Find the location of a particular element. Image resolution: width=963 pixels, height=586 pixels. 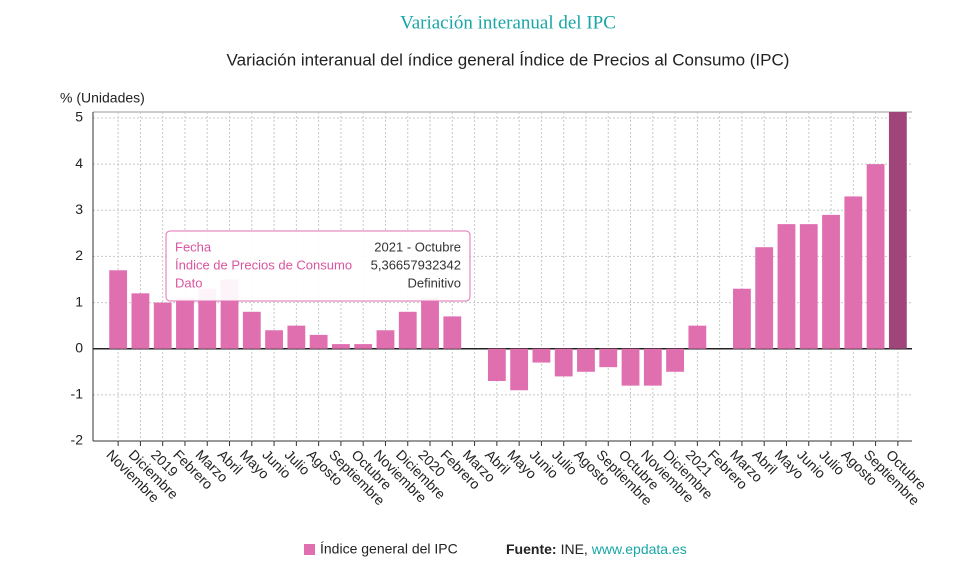

legend-label: Índice general del IPC is located at coordinates (389, 549).